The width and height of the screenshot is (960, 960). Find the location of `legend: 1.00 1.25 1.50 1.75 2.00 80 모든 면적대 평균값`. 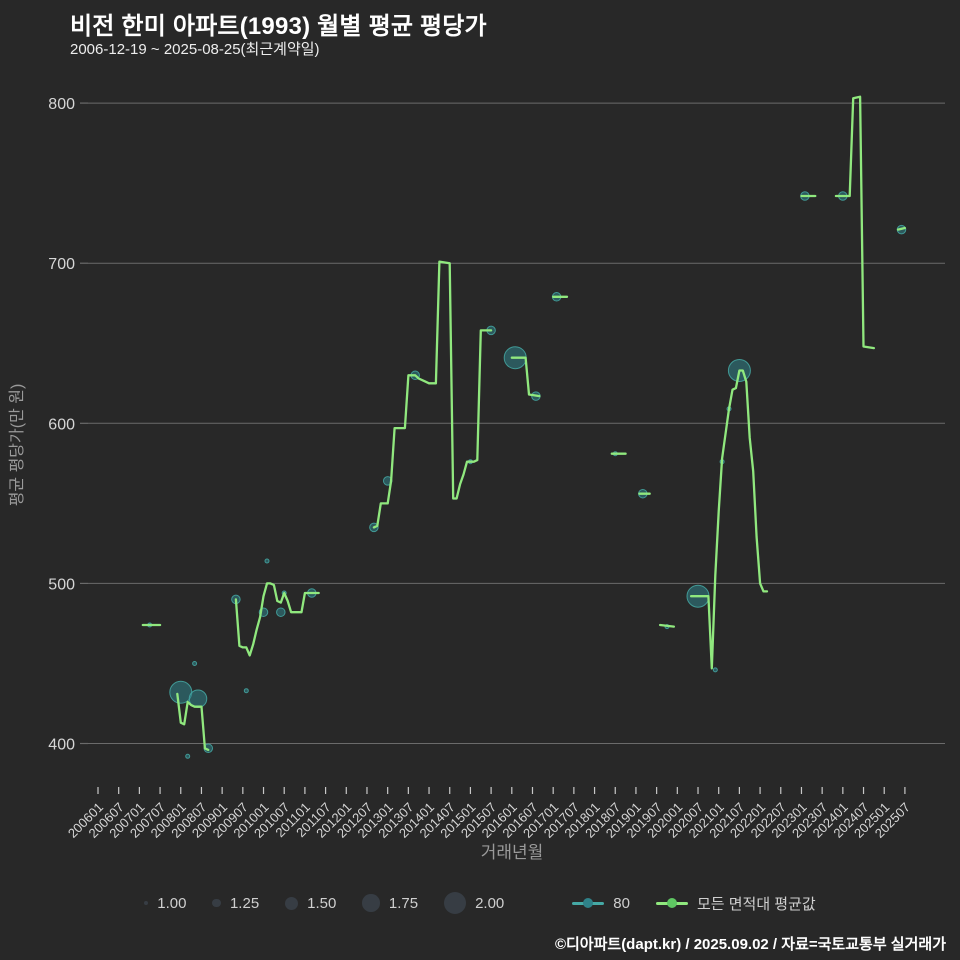

legend: 1.00 1.25 1.50 1.75 2.00 80 모든 면적대 평균값 is located at coordinates (480, 903).